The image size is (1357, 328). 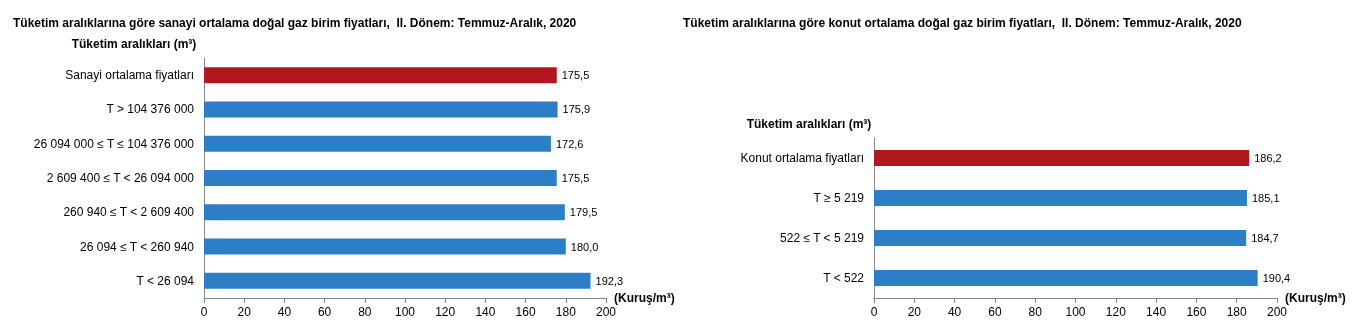 I want to click on y-tick-label: T ≥ 5 219, so click(x=839, y=198).